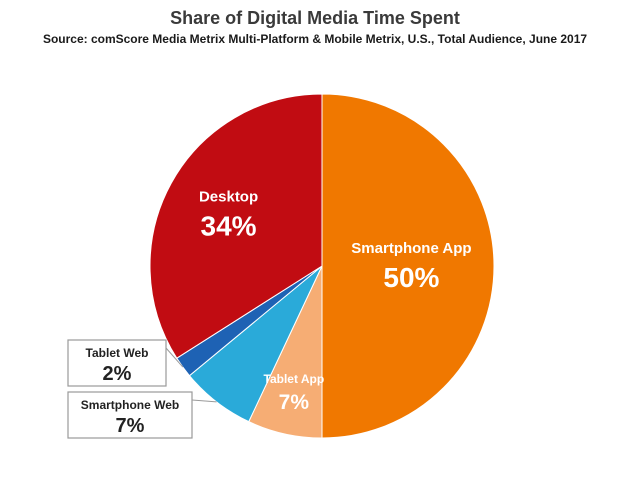 This screenshot has height=486, width=630. Describe the element at coordinates (117, 353) in the screenshot. I see `label-tablet-web-name: Tablet Web` at that location.